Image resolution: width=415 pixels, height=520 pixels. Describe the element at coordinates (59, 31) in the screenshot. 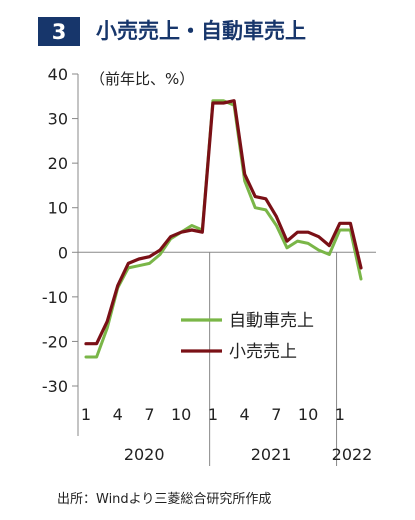

I see `figure-number-badge: 3` at that location.